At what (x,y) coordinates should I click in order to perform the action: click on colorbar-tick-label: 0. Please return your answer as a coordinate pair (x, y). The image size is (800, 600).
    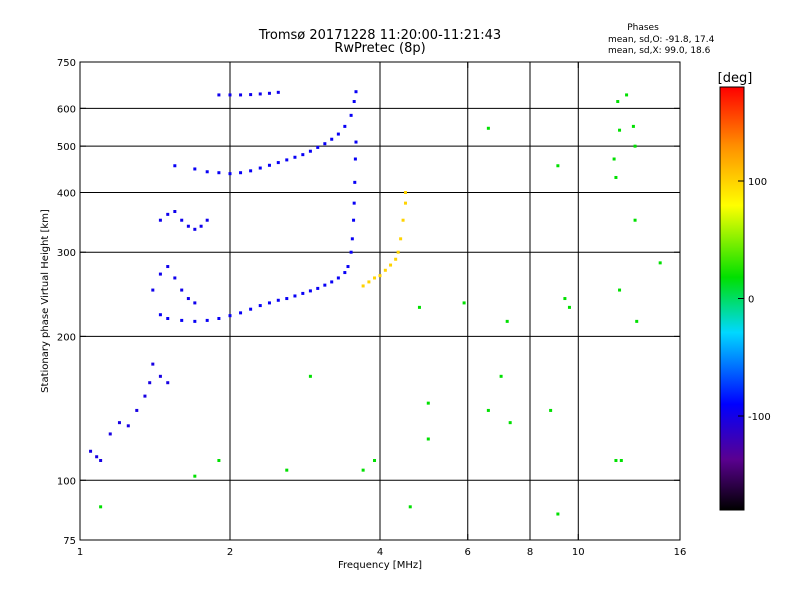
    Looking at the image, I should click on (751, 300).